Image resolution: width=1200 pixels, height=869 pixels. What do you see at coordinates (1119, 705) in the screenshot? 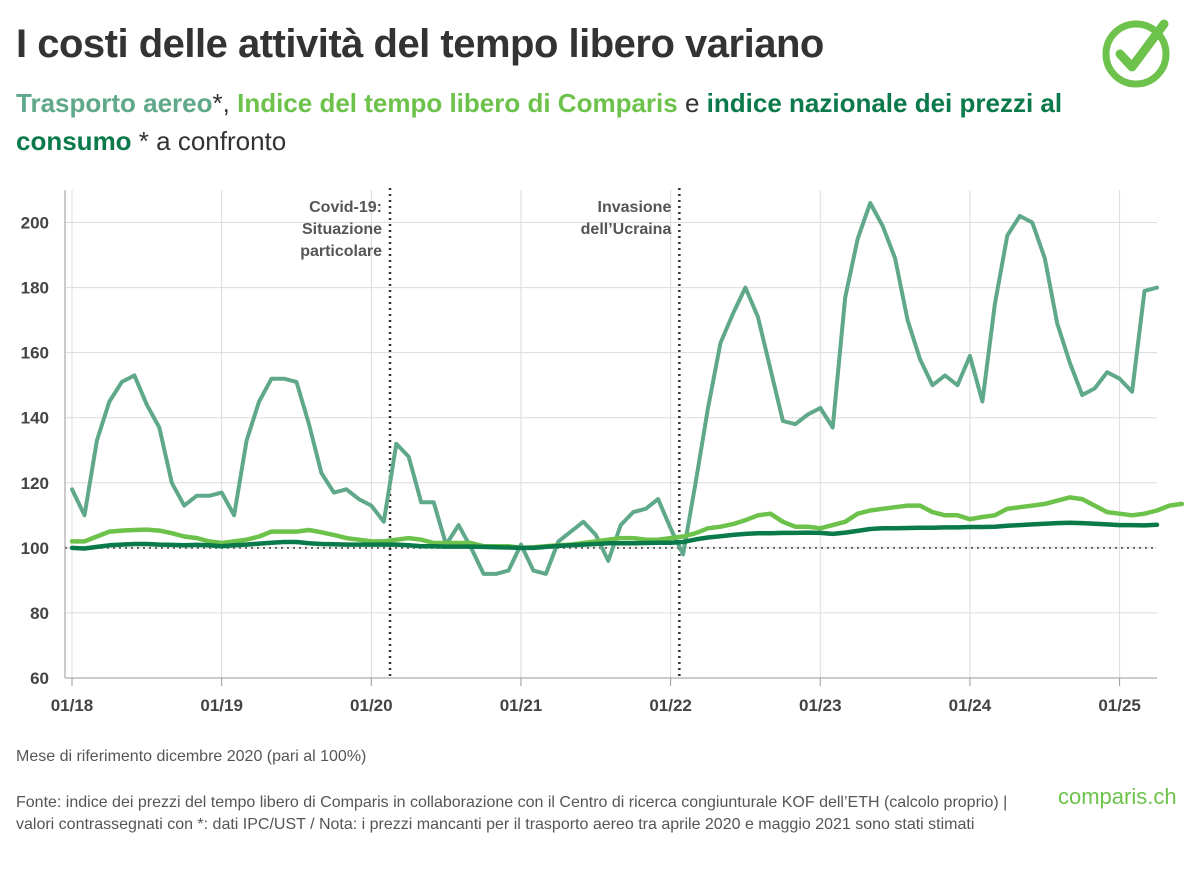
I see `x-tick-label: 01/25` at bounding box center [1119, 705].